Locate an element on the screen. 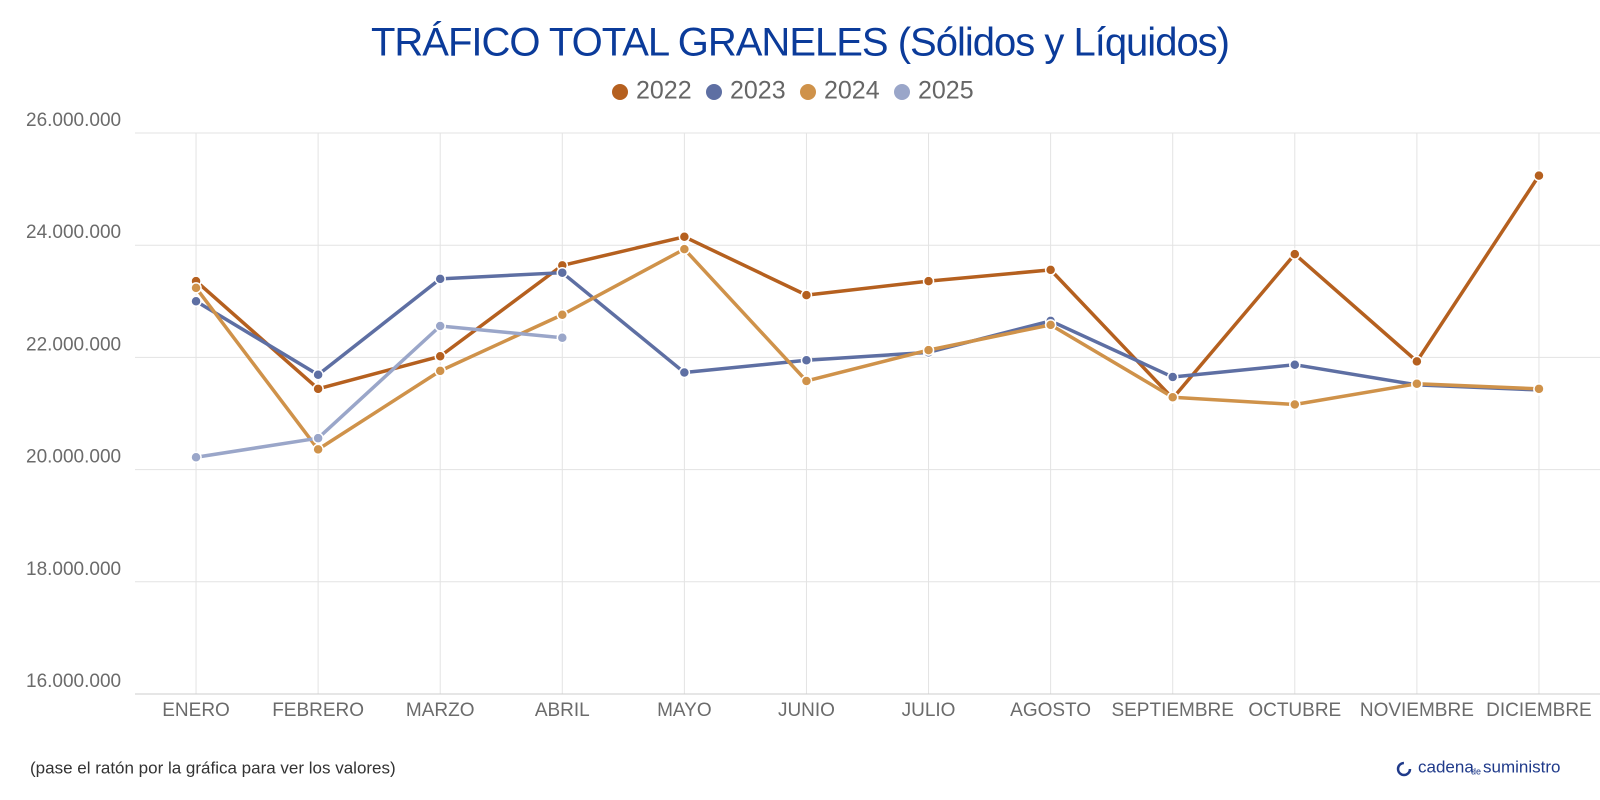  y-tick-label: 20.000.000 is located at coordinates (73, 457).